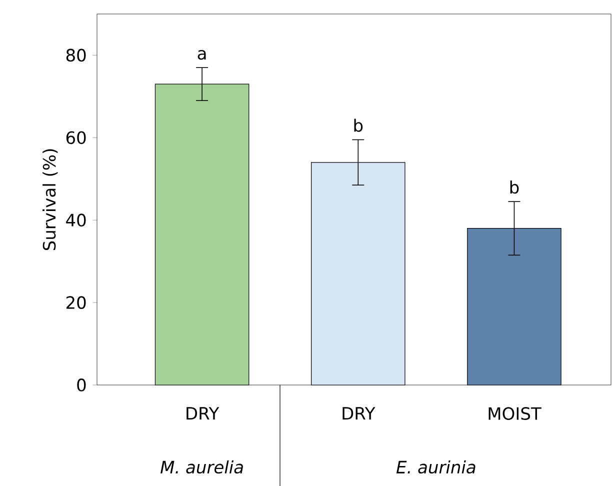  Describe the element at coordinates (515, 413) in the screenshot. I see `x-tick-label: MOIST` at that location.